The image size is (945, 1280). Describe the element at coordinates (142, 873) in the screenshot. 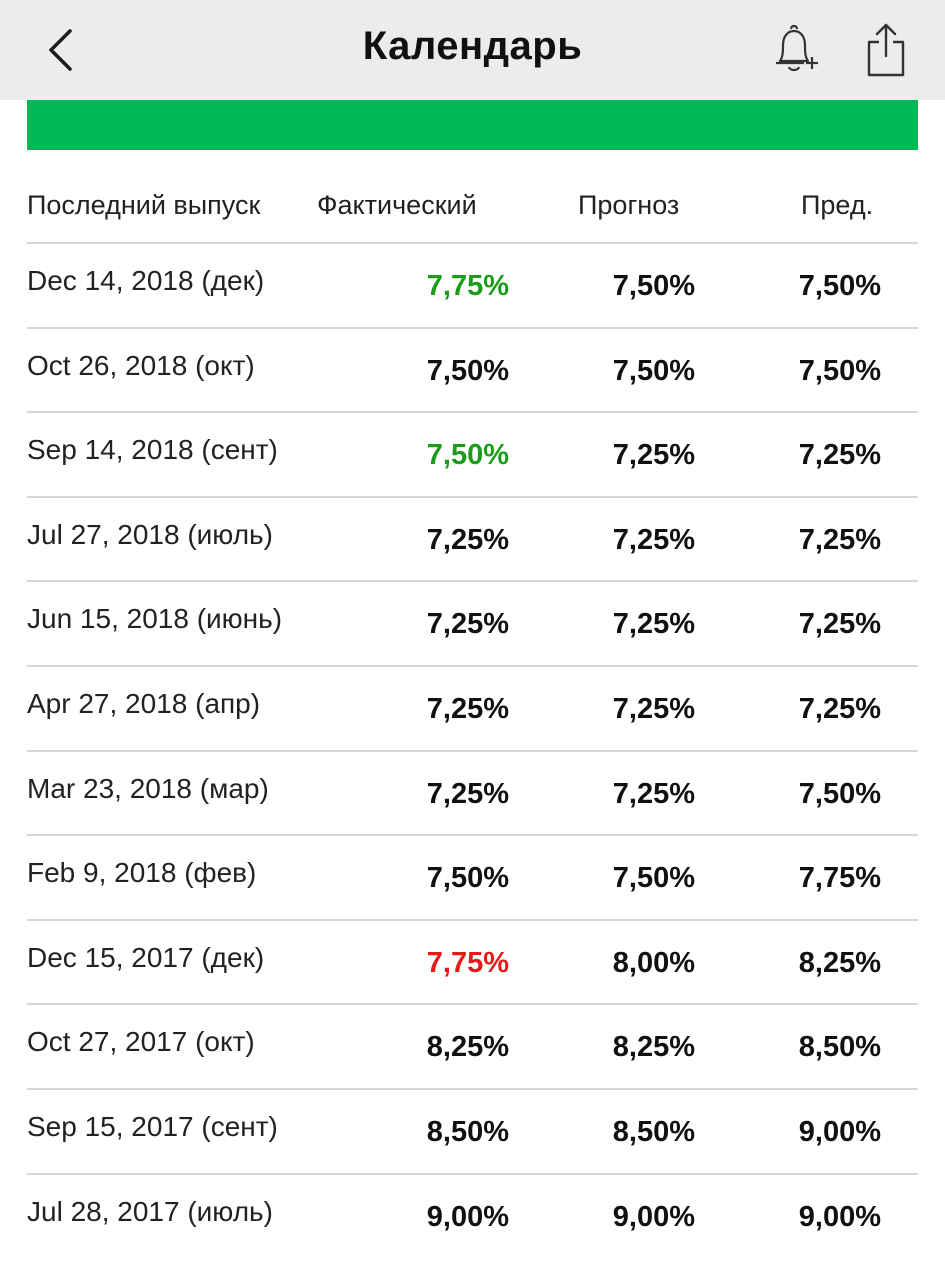

I see `release-date: Feb 9, 2018 (фев)` at that location.